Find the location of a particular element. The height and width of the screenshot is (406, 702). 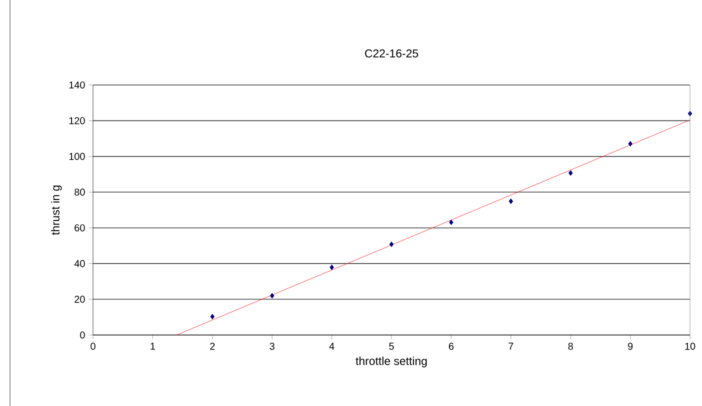

x-tick-label: 4 is located at coordinates (331, 346).